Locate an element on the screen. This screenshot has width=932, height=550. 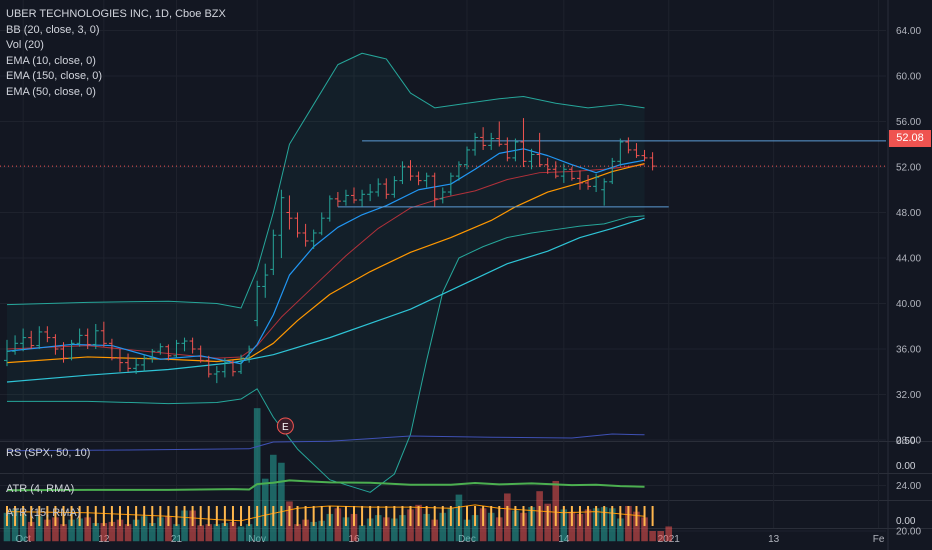
atr-line is located at coordinates (325, 485).